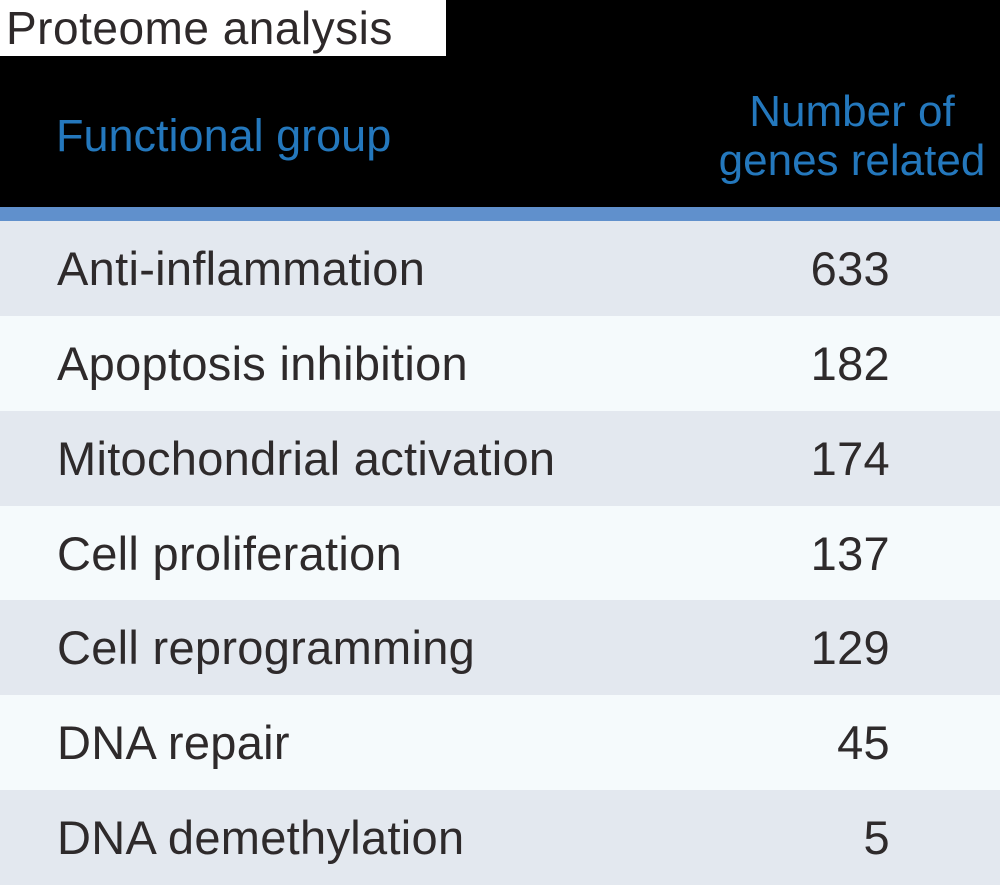 This screenshot has height=885, width=1000. I want to click on column-header-genes-related-line1: Number of, so click(852, 111).